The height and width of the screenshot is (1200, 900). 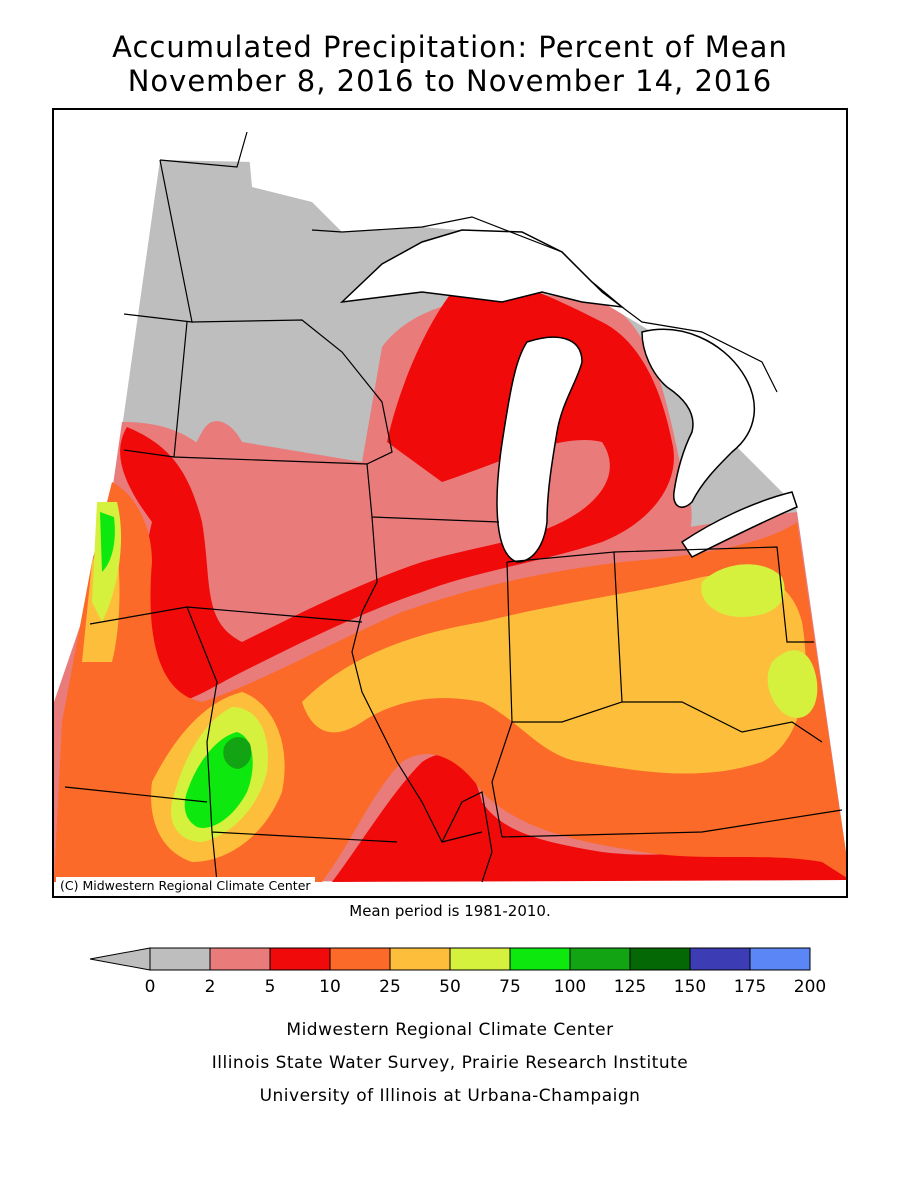 I want to click on mean-period-note: Mean period is 1981-2010., so click(x=450, y=911).